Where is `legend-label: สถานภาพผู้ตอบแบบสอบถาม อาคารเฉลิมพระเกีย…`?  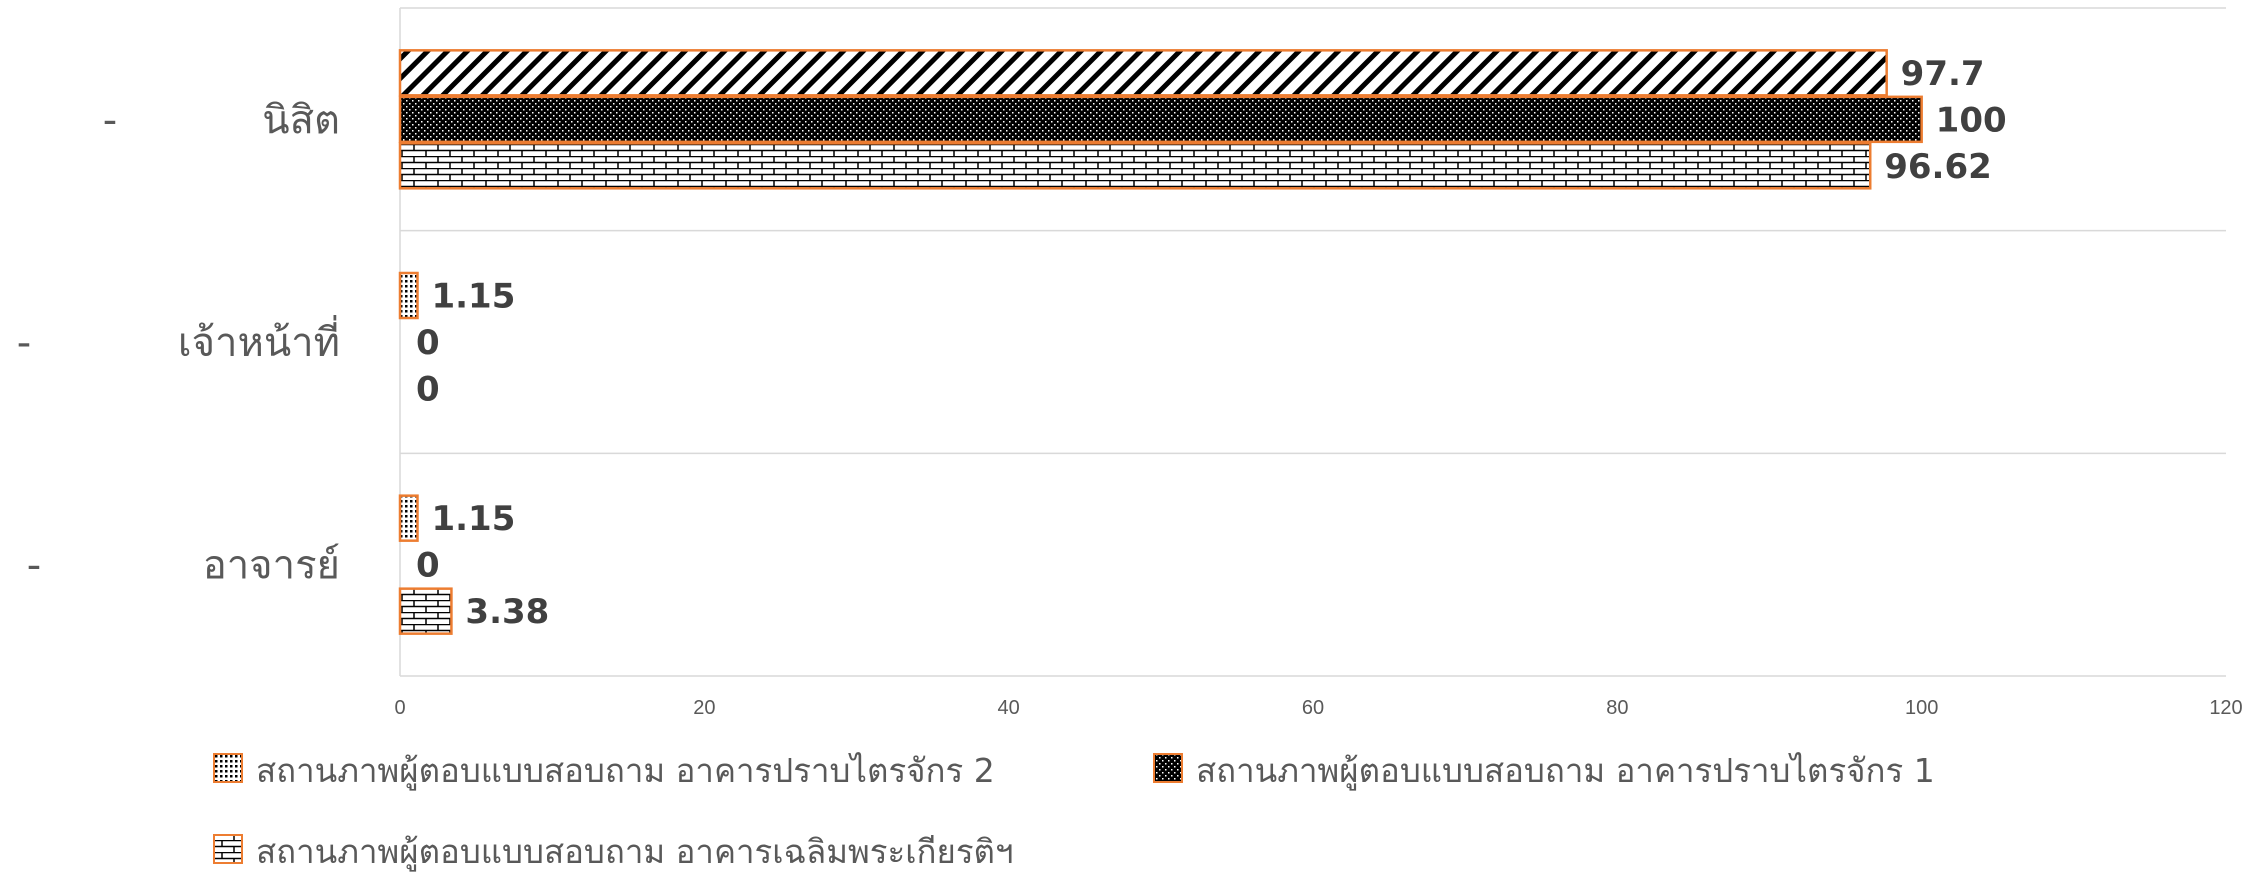
legend-label: สถานภาพผู้ตอบแบบสอบถาม อาคารเฉลิมพระเกีย… is located at coordinates (635, 852).